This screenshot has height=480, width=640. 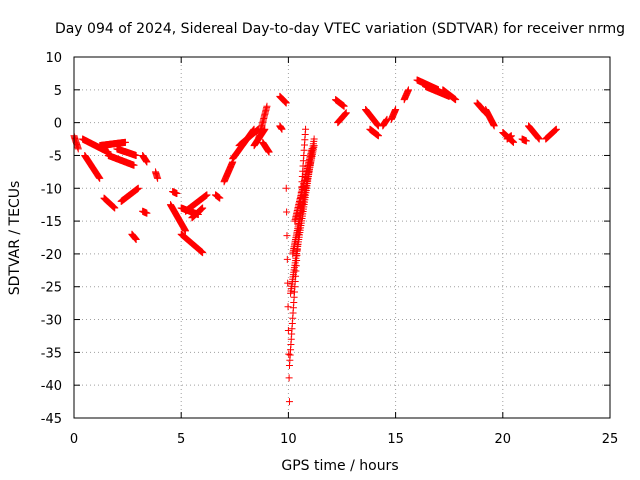 I want to click on x-tick-label: 20, so click(x=503, y=439).